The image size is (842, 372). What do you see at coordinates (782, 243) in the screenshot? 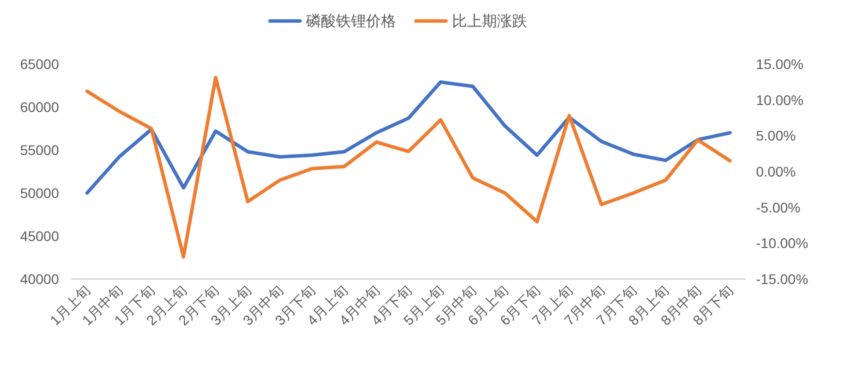
I see `y2-tick-label: -10.00%` at bounding box center [782, 243].